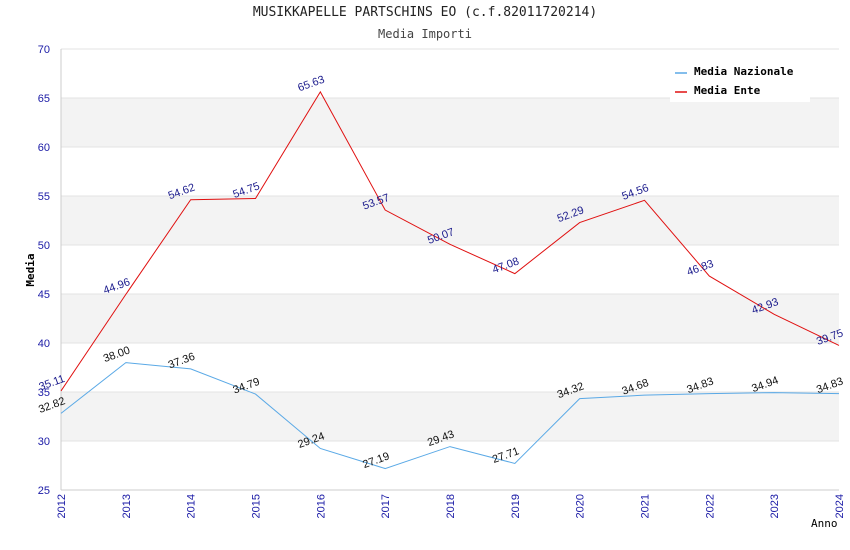  I want to click on x-tick-label: 2016, so click(321, 506).